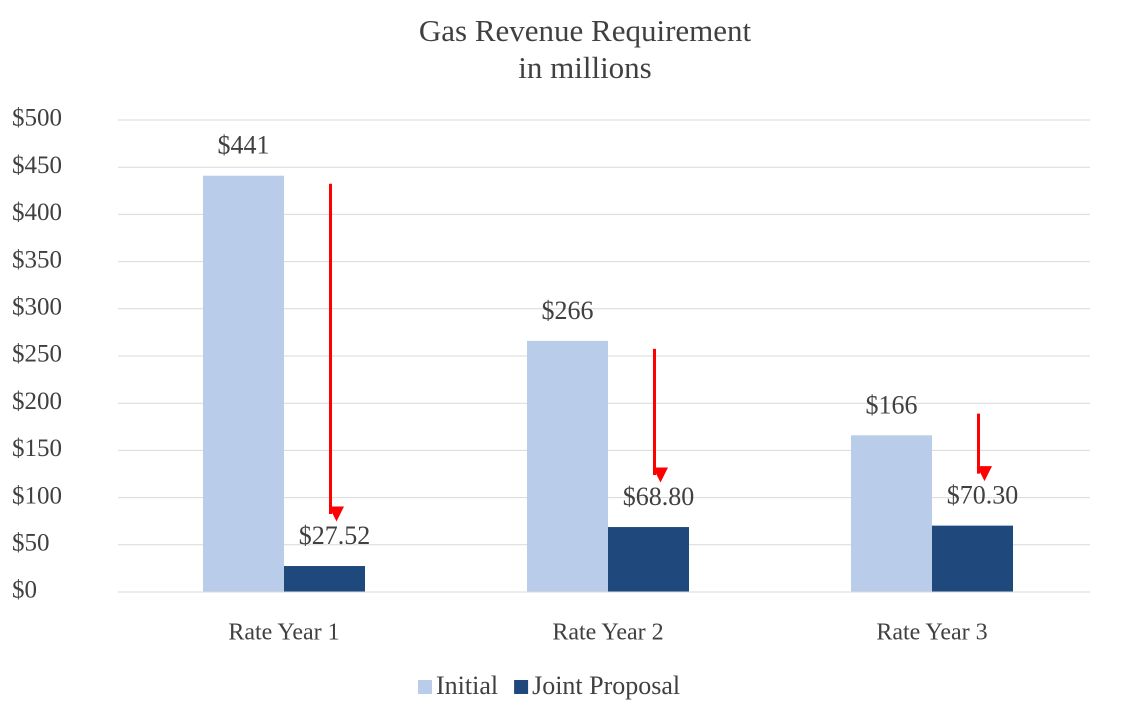 This screenshot has width=1124, height=707. What do you see at coordinates (37, 212) in the screenshot?
I see `y-tick-label: $400` at bounding box center [37, 212].